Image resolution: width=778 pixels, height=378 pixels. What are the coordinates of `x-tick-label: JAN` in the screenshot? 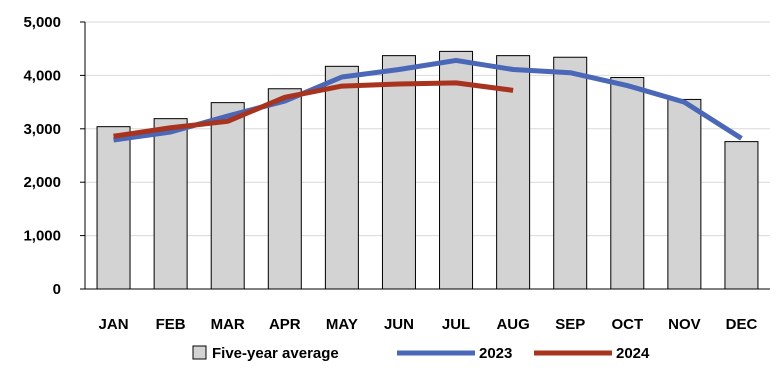 It's located at (114, 324).